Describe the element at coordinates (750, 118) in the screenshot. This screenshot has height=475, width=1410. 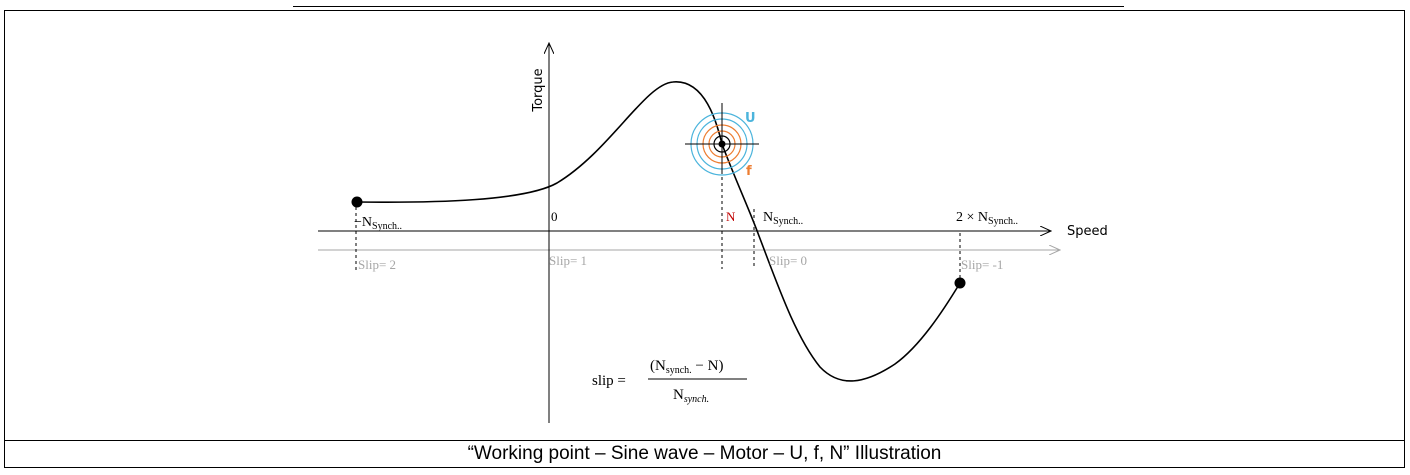
I see `voltage-label: U` at that location.